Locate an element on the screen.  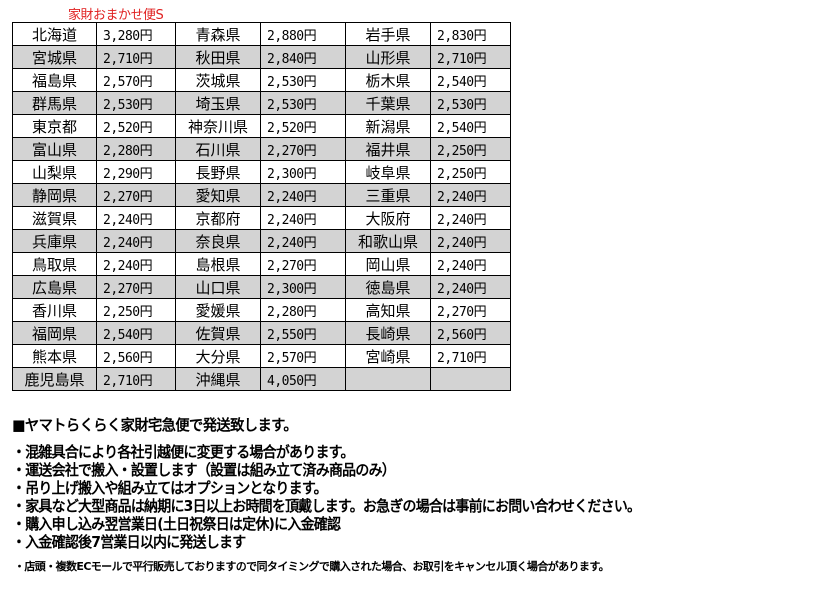
table-row: 熊本県 2,560円 大分県 2,570円 宮崎県 2,710円 is located at coordinates (261, 356).